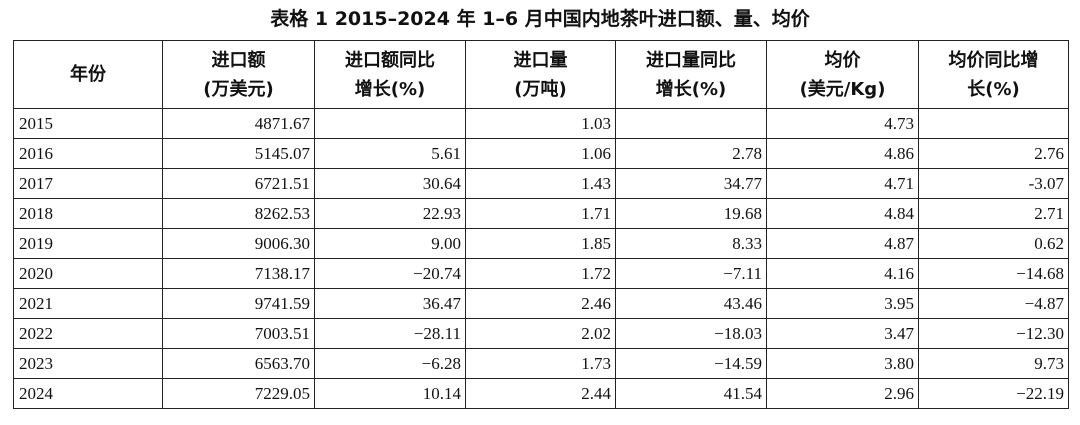 This screenshot has height=425, width=1080. What do you see at coordinates (842, 333) in the screenshot?
I see `cell-avg-price: 3.47` at bounding box center [842, 333].